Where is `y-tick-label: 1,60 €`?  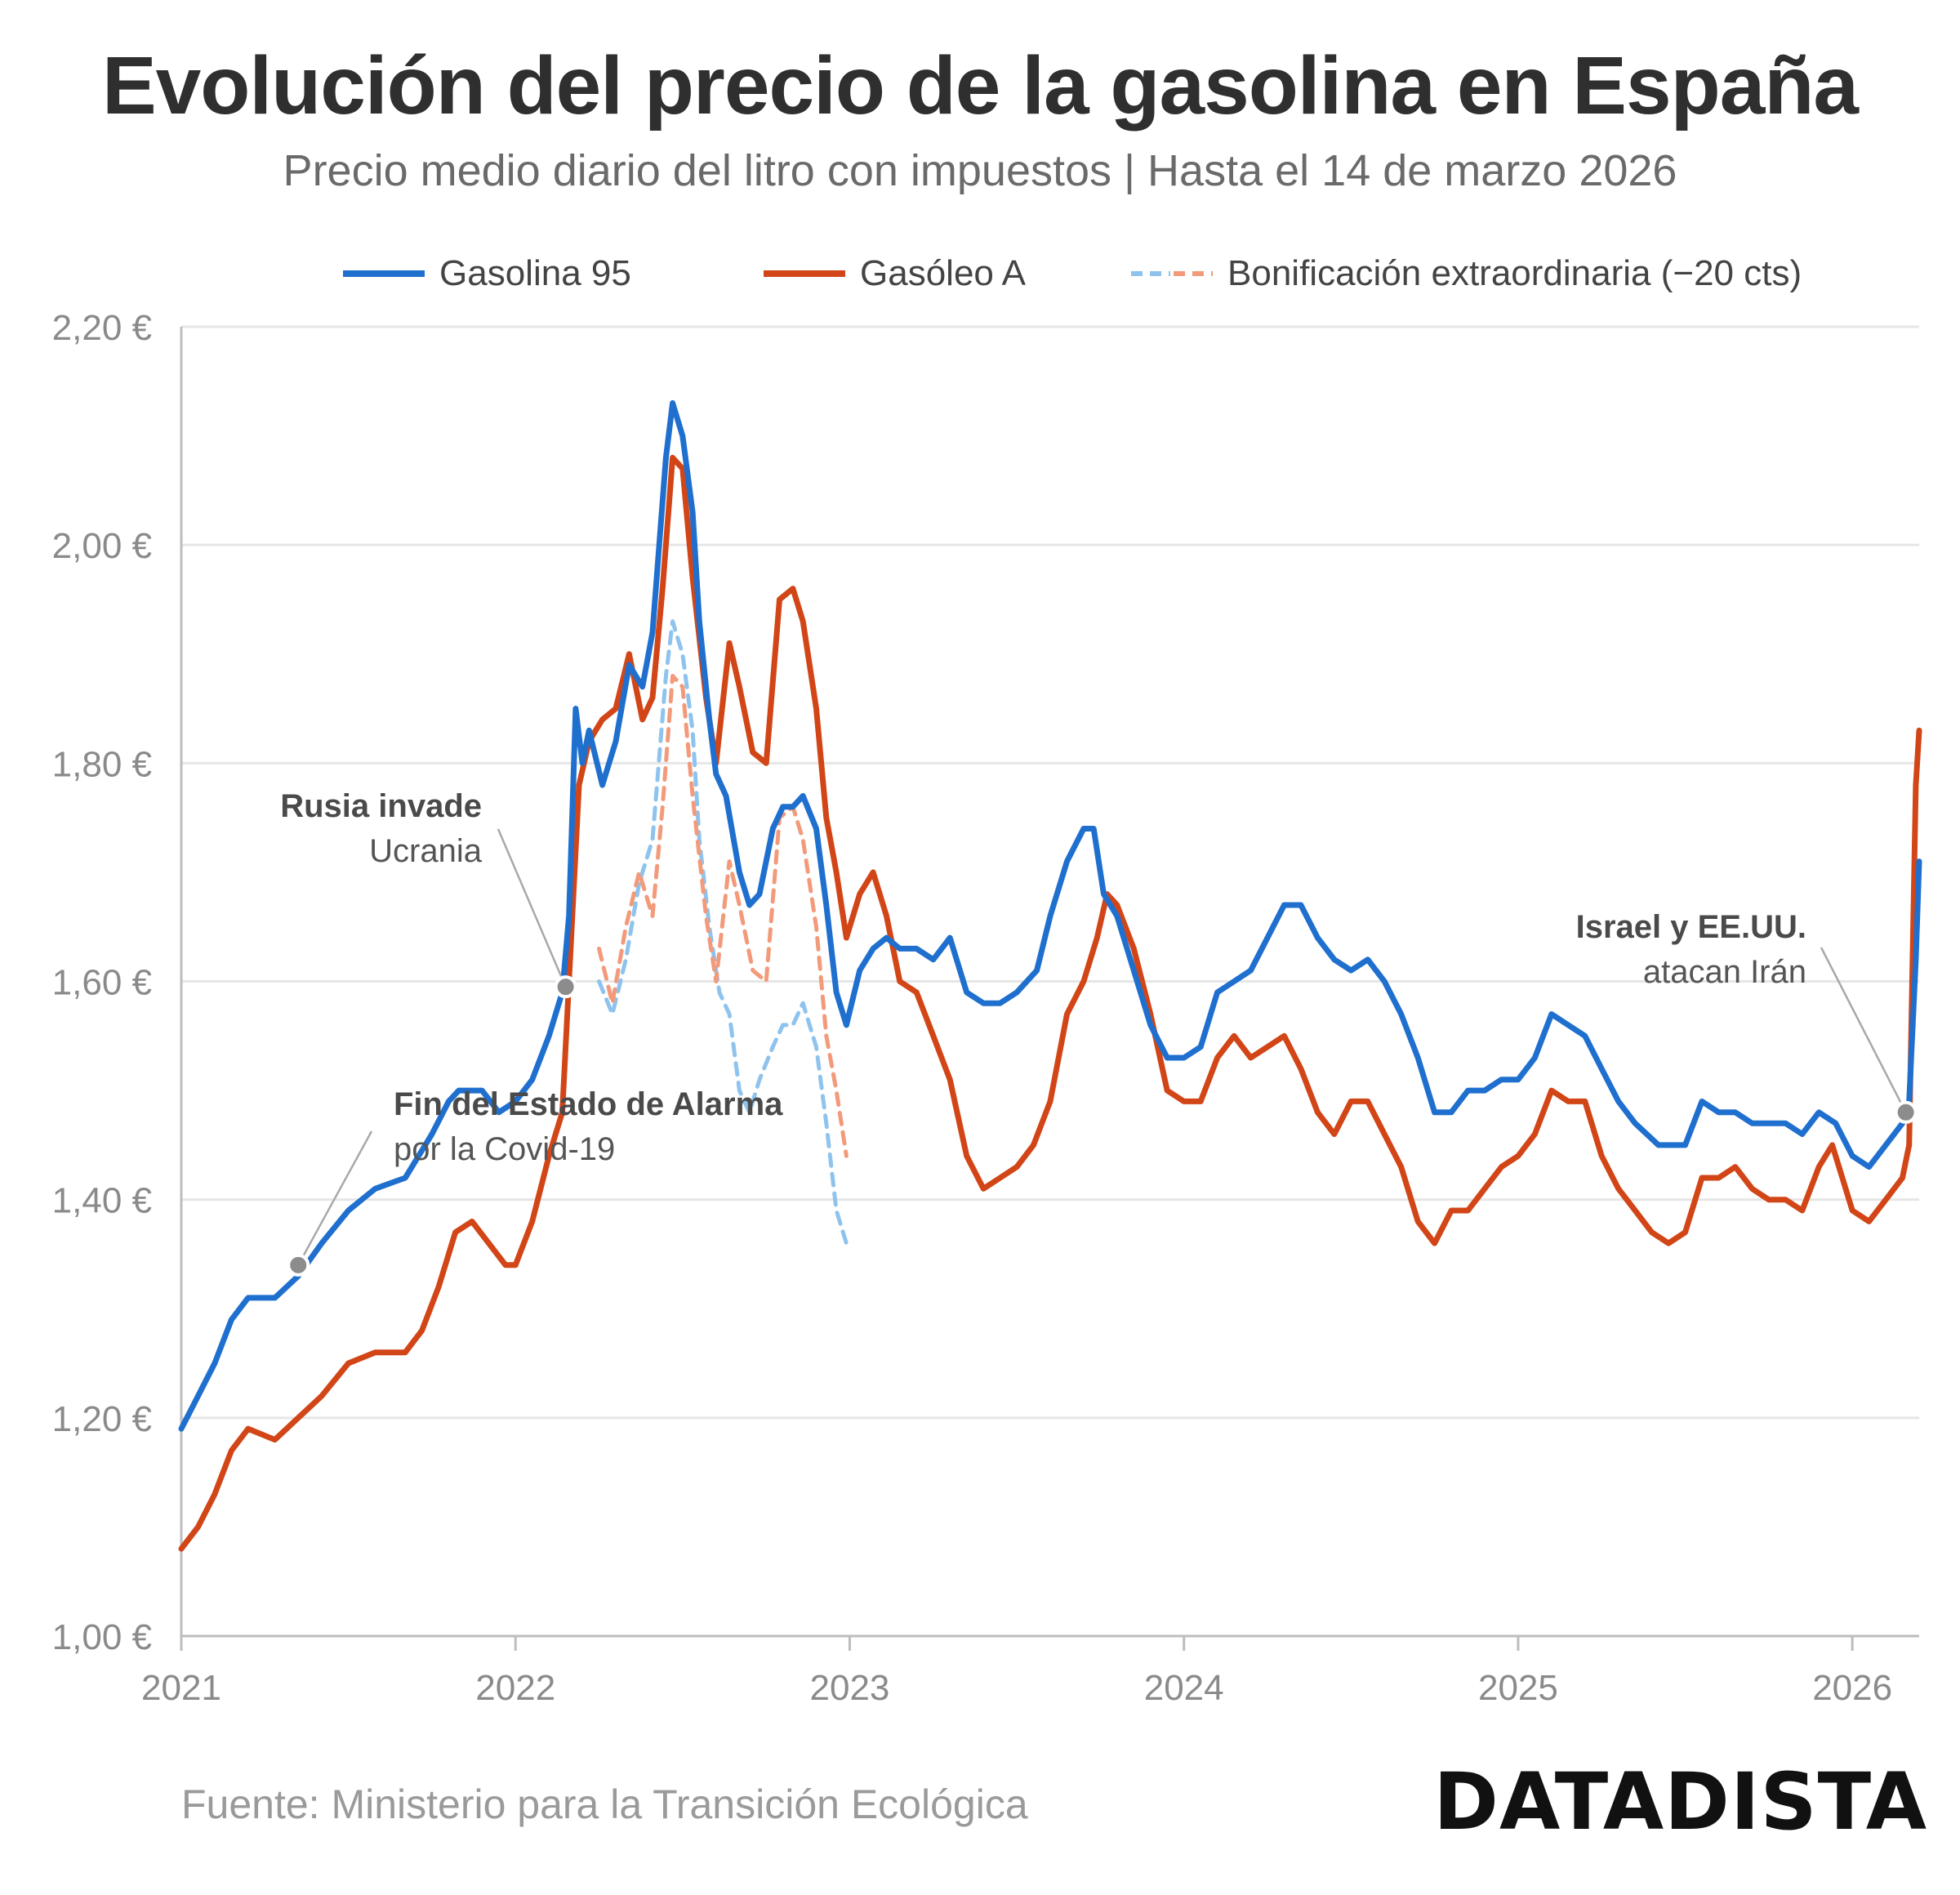
y-tick-label: 1,60 € is located at coordinates (102, 983).